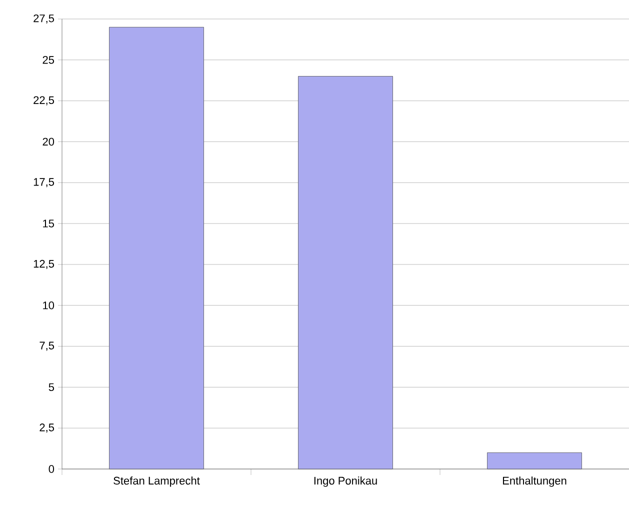  What do you see at coordinates (345, 481) in the screenshot?
I see `x-tick-label: Ingo Ponikau` at bounding box center [345, 481].